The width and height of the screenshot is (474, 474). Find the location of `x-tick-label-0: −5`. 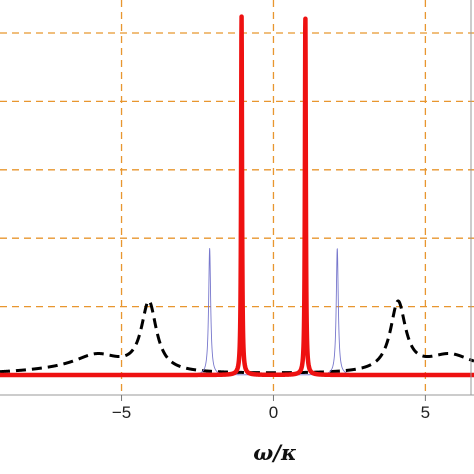

x-tick-label-0: −5 is located at coordinates (121, 412).